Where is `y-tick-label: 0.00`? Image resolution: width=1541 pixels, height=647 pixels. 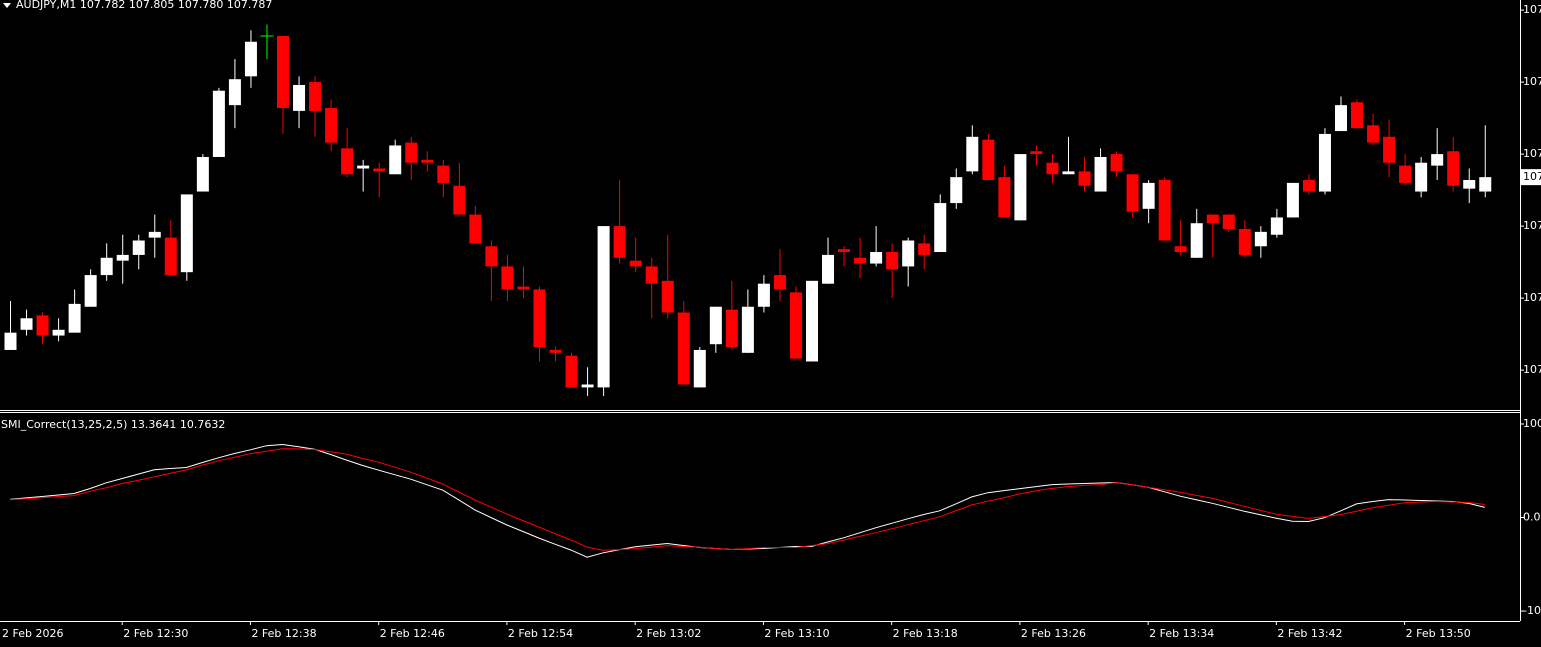
y-tick-label: 0.00 is located at coordinates (1532, 516).